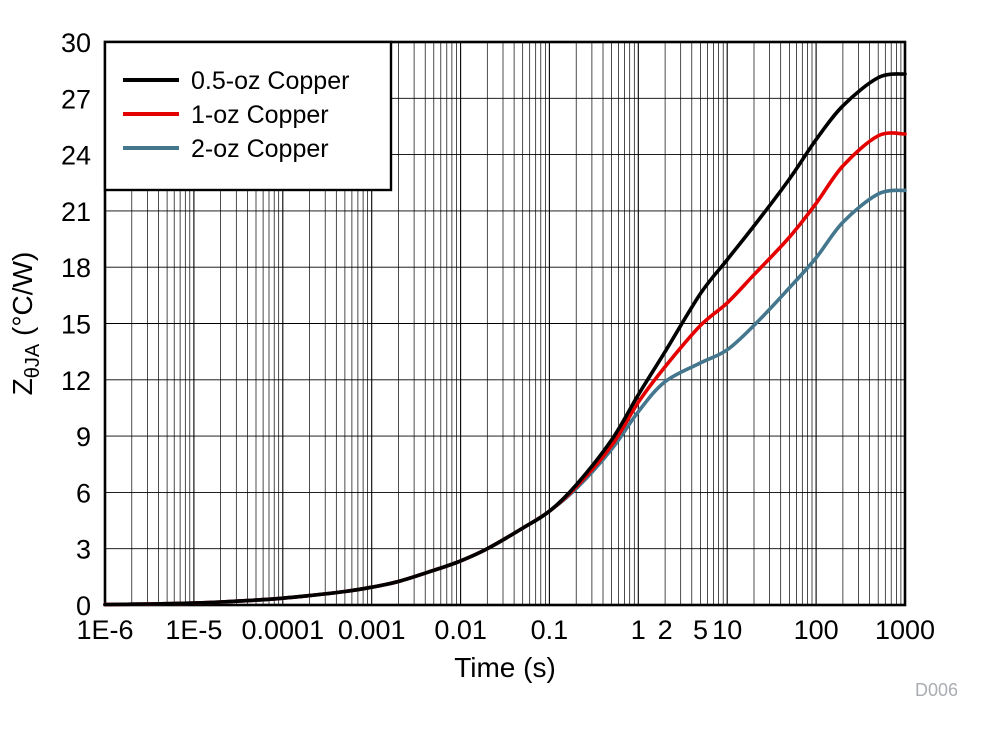 This screenshot has height=734, width=982. I want to click on legend-item: 1-oz Copper, so click(226, 115).